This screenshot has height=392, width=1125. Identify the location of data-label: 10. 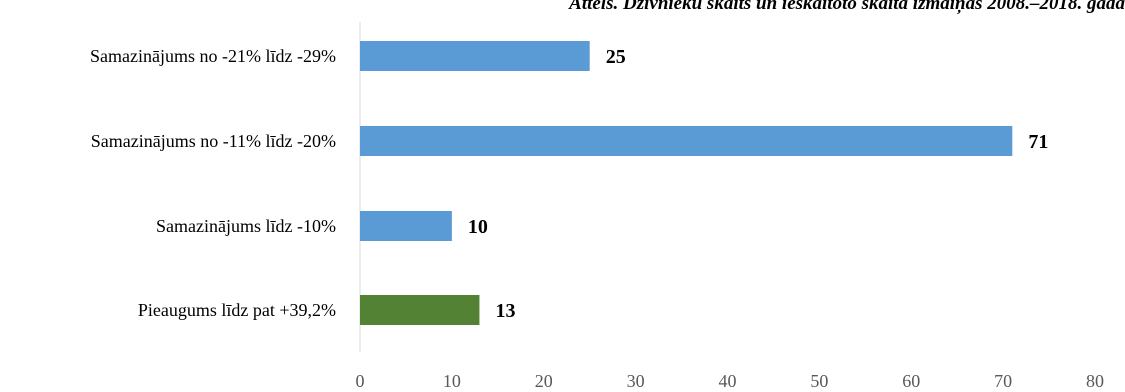
(478, 227).